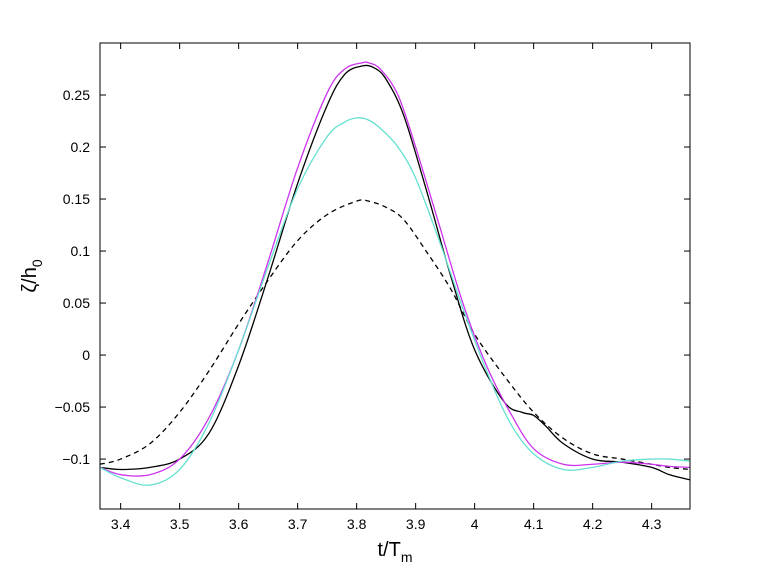  Describe the element at coordinates (73, 407) in the screenshot. I see `y-tick-label: −0.05` at that location.